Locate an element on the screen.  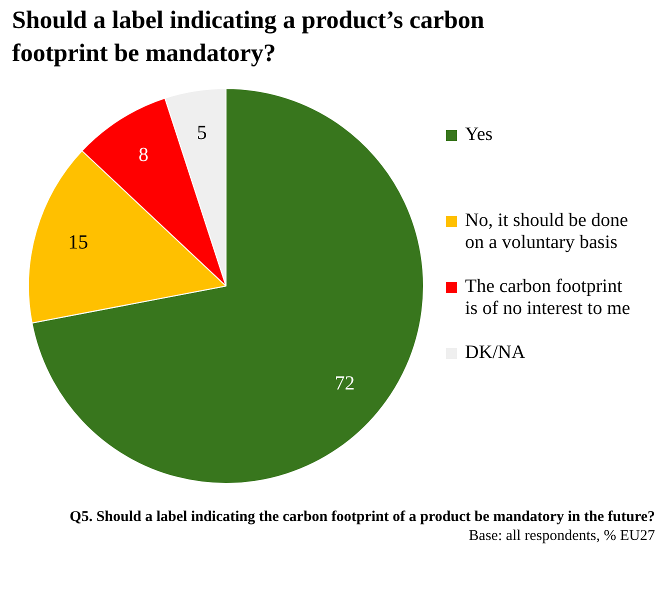
data-label: 5 is located at coordinates (201, 133).